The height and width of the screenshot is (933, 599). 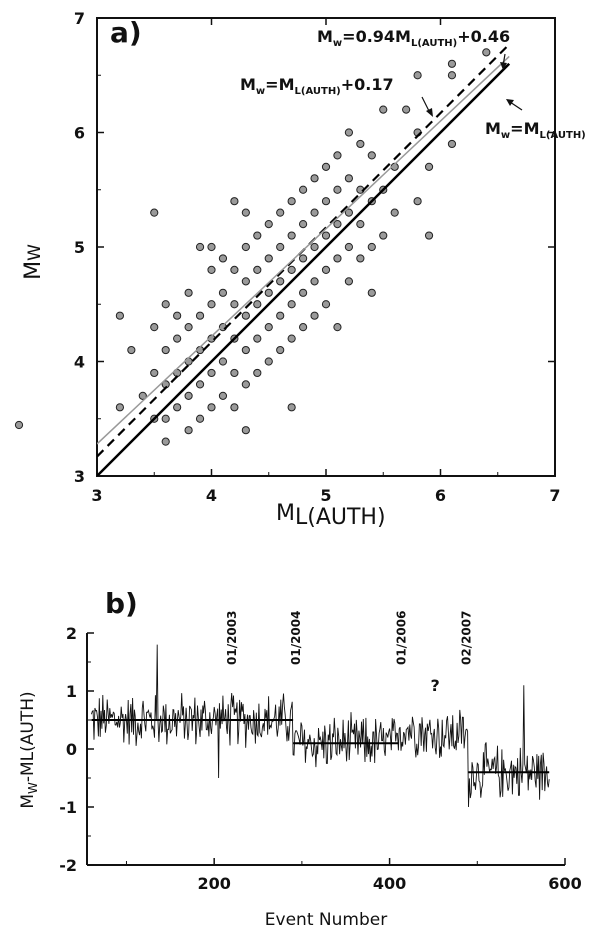 What do you see at coordinates (79, 18) in the screenshot?
I see `panel-a-ytick-label: 7` at bounding box center [79, 18].